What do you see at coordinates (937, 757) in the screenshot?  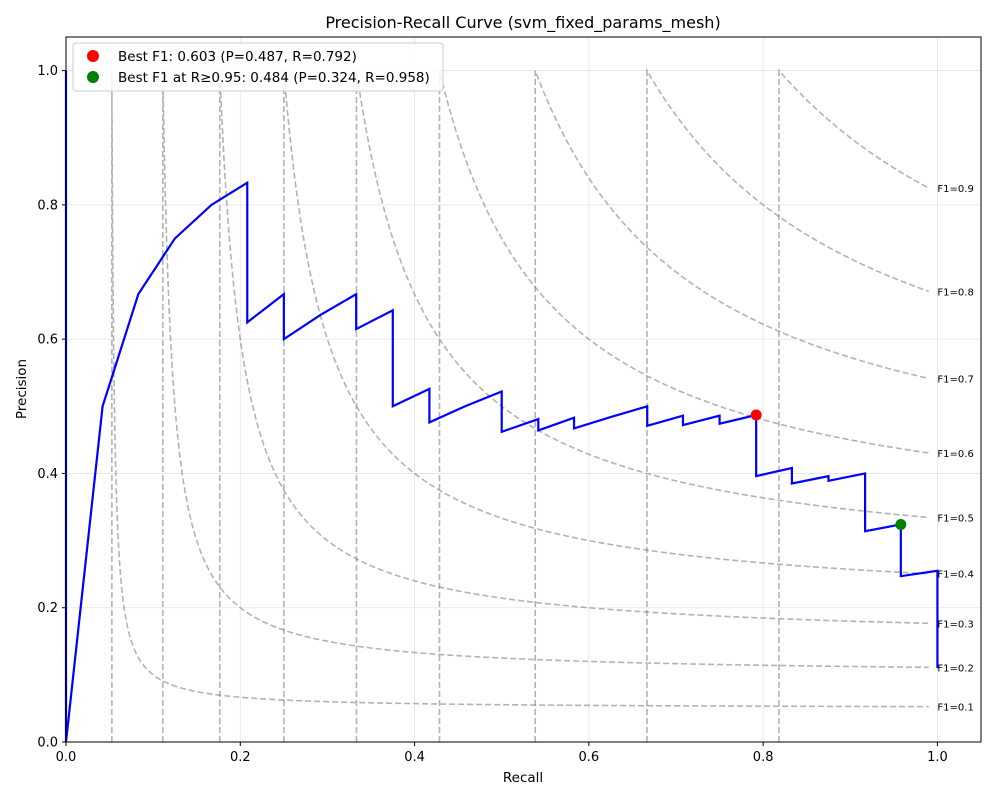 I see `x-tick-label: 1.0` at bounding box center [937, 757].